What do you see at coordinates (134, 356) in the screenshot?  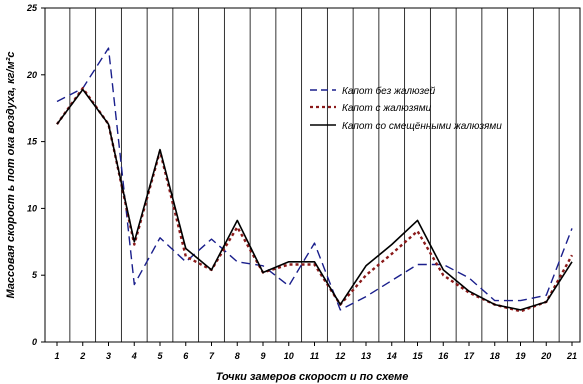 I see `x-tick-label: 4` at bounding box center [134, 356].